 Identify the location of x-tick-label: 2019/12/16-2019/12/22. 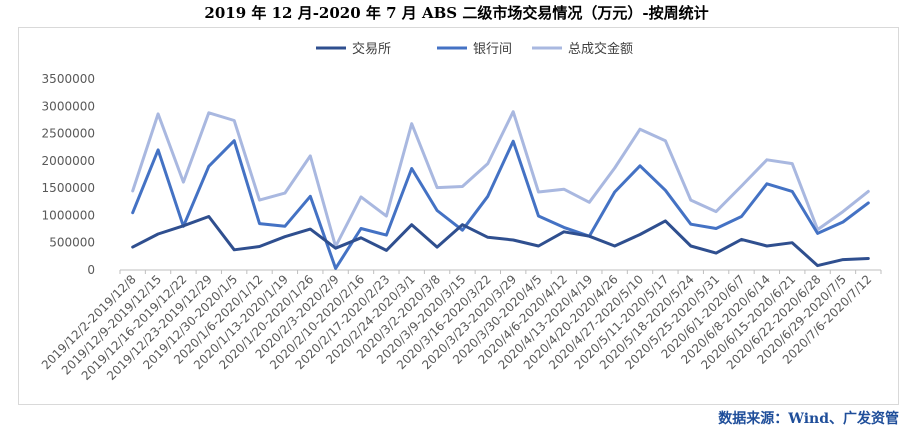
(134, 327).